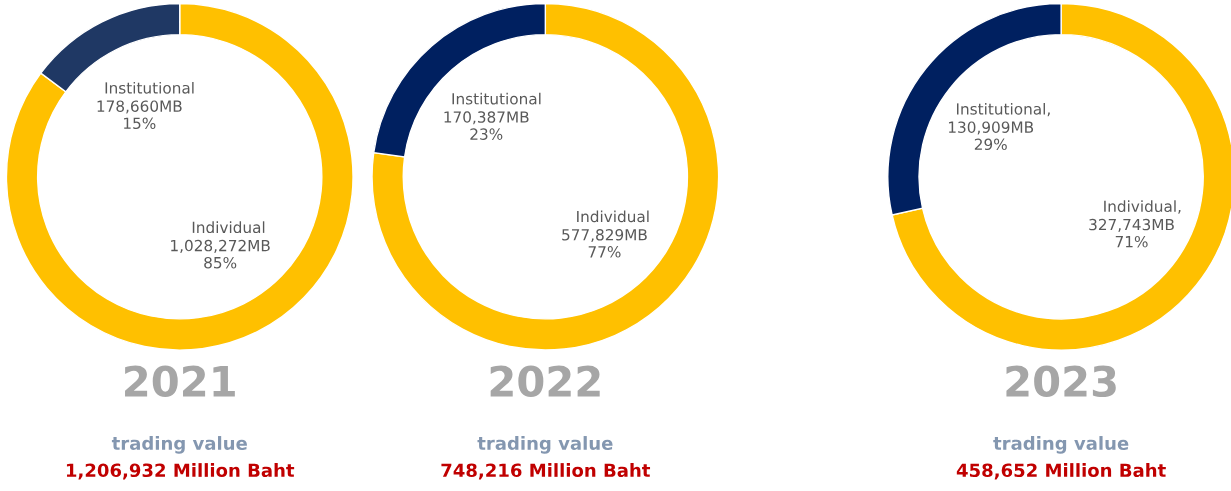 This screenshot has width=1231, height=491. What do you see at coordinates (604, 243) in the screenshot?
I see `data-label: 577,829MB 77%` at bounding box center [604, 243].